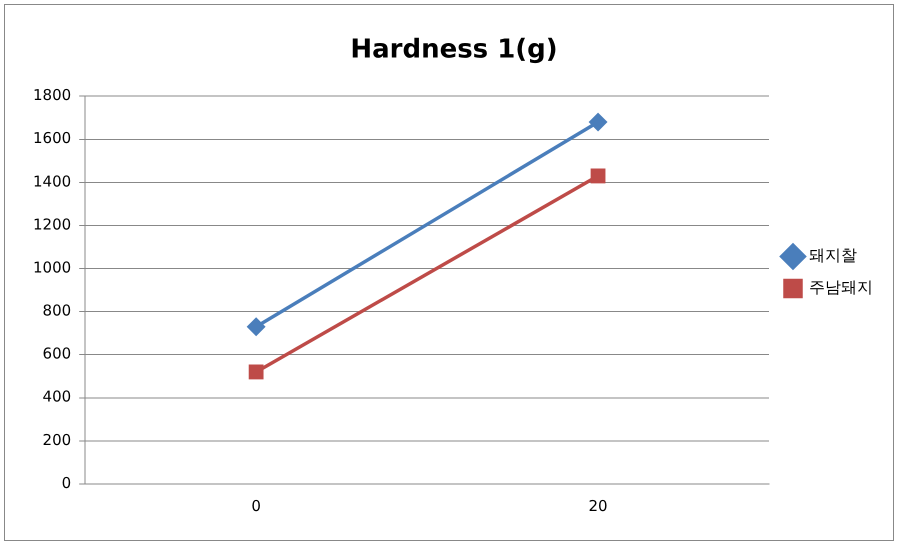 Image resolution: width=900 pixels, height=547 pixels. I want to click on y-tick-label: 1200, so click(52, 224).